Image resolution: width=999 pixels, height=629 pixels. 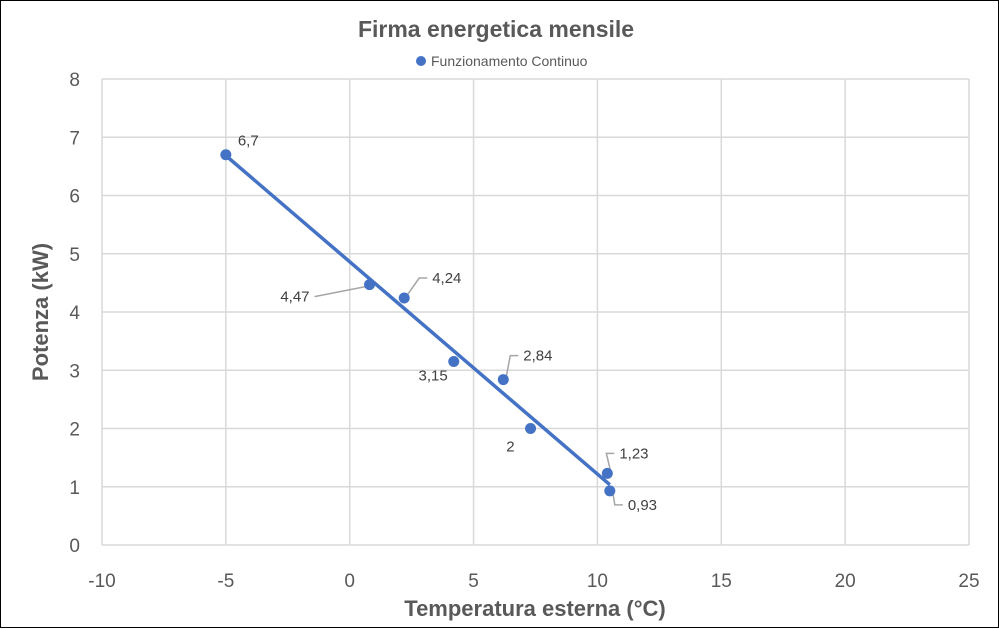 What do you see at coordinates (74, 138) in the screenshot?
I see `y-tick-label: 7` at bounding box center [74, 138].